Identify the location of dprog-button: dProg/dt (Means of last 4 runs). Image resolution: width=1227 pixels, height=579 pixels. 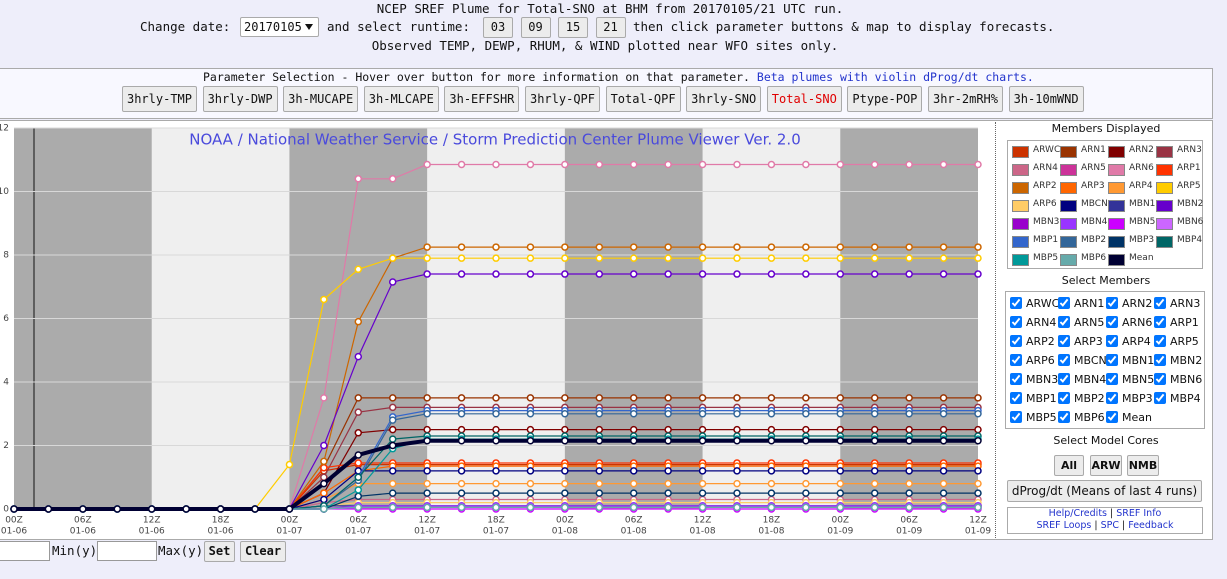
(1104, 491).